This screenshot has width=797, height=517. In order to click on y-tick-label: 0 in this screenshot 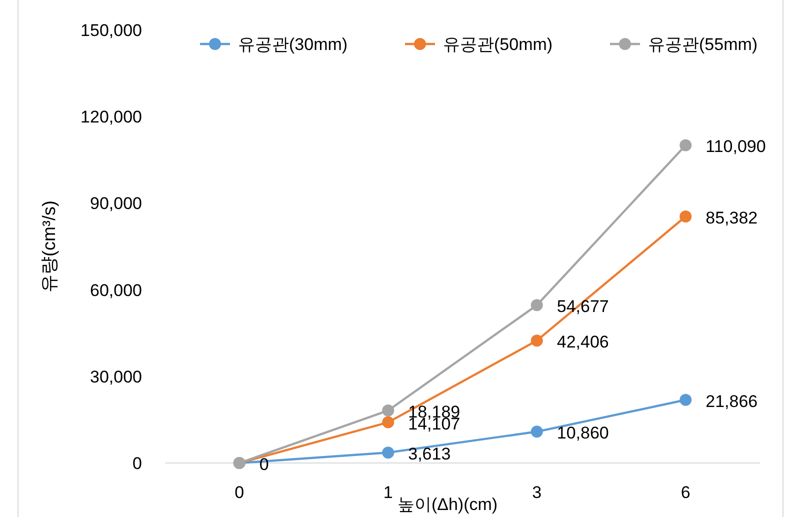, I will do `click(137, 463)`.